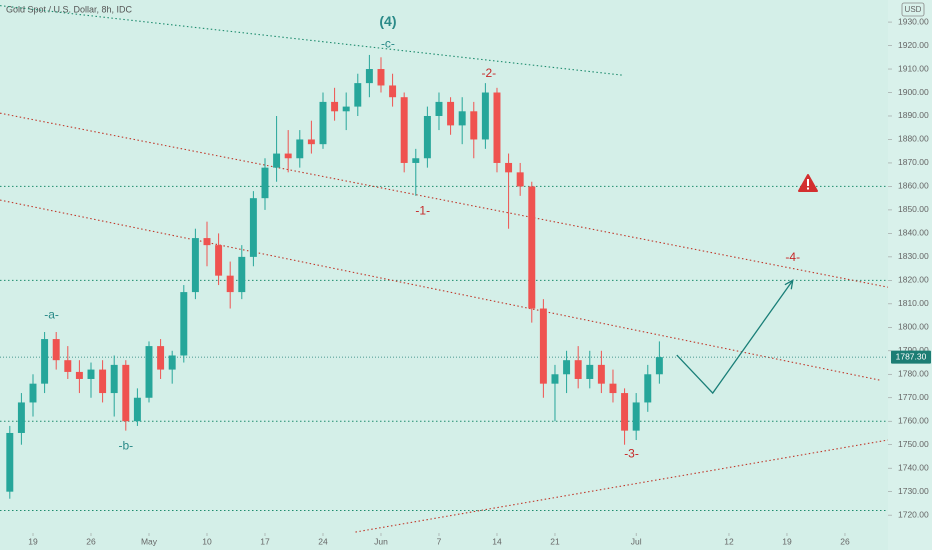  What do you see at coordinates (913, 139) in the screenshot?
I see `y-tick-label: 1880.00` at bounding box center [913, 139].